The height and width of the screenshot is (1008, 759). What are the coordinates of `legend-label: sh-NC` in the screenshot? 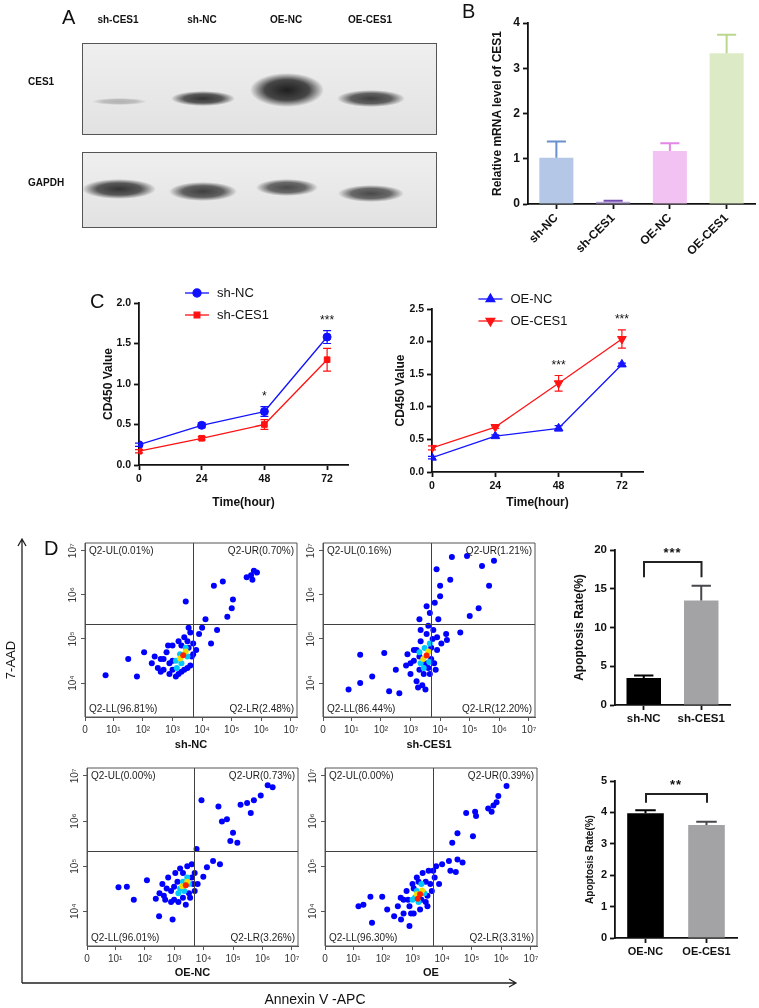 It's located at (235, 292).